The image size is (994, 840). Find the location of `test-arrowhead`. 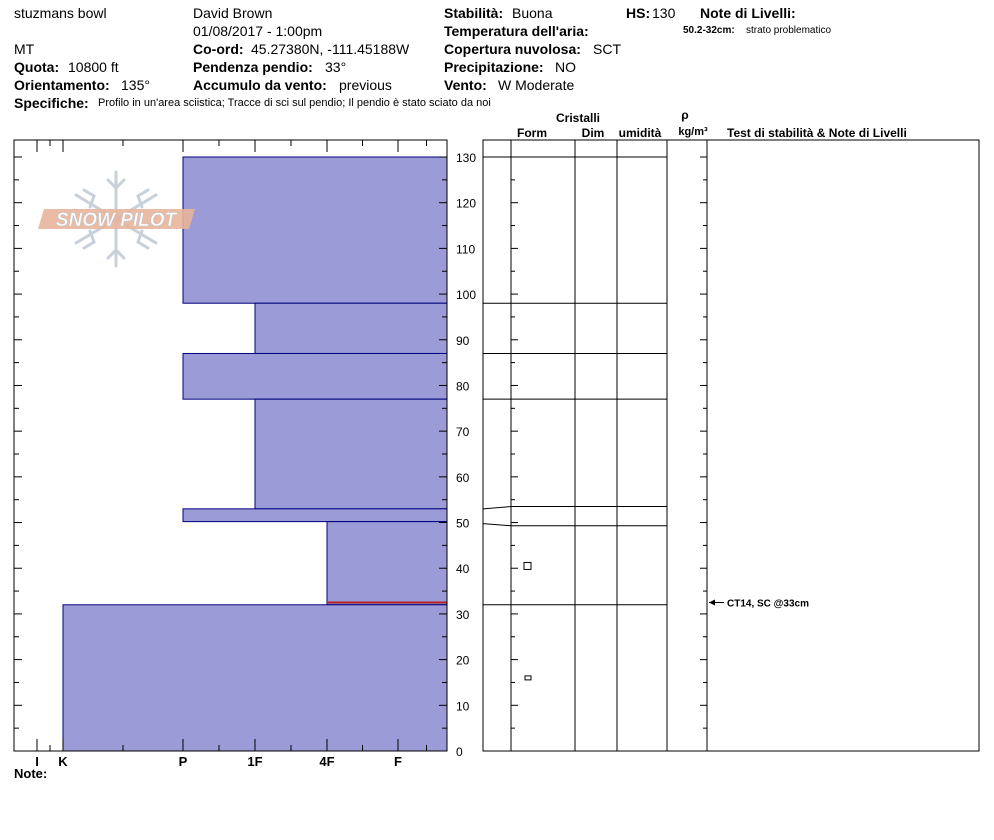

test-arrowhead is located at coordinates (712, 602).